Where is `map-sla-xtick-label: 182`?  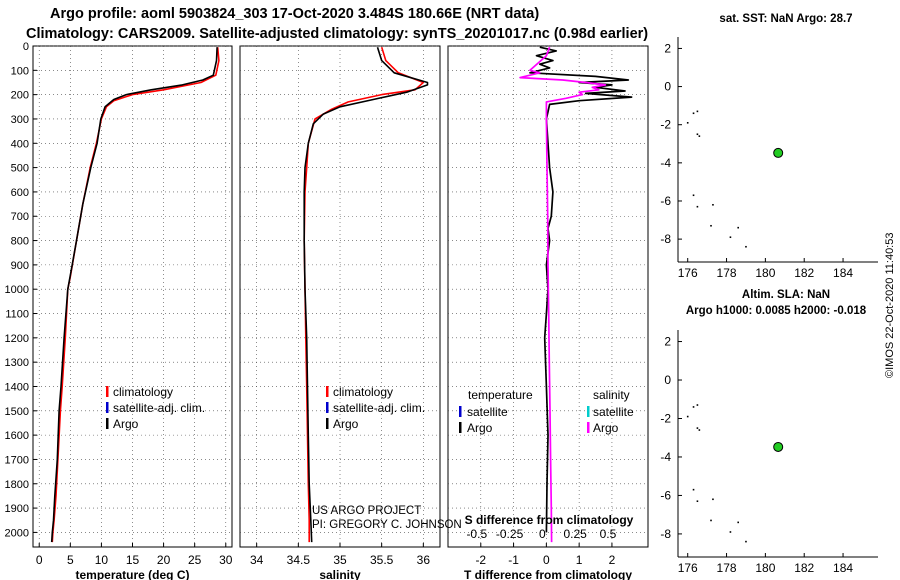
map-sla-xtick-label: 182 is located at coordinates (804, 568).